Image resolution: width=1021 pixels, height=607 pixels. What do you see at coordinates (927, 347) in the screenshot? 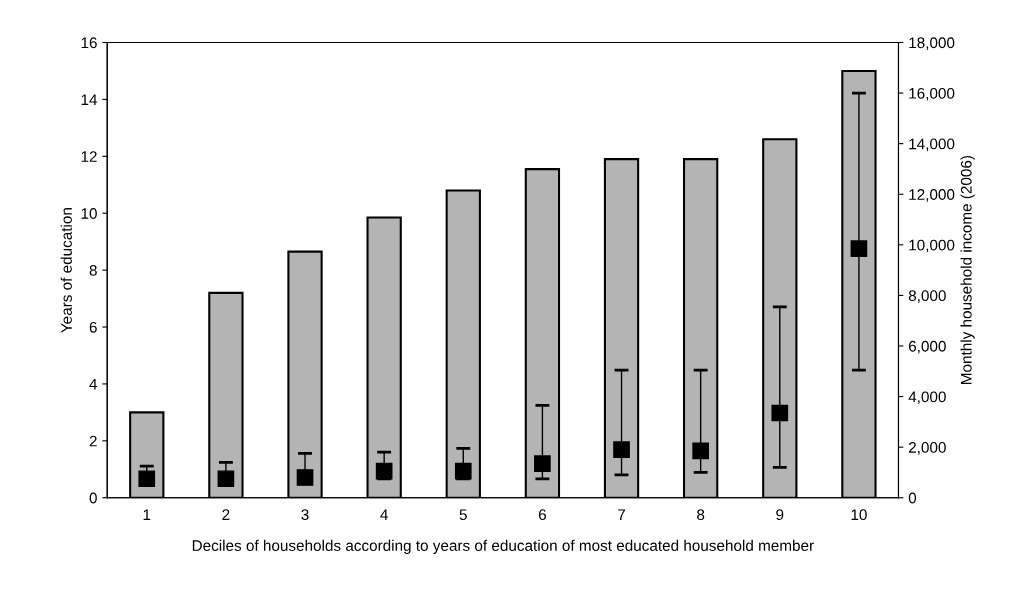
I see `y2-tick-label: 6,000` at bounding box center [927, 347].